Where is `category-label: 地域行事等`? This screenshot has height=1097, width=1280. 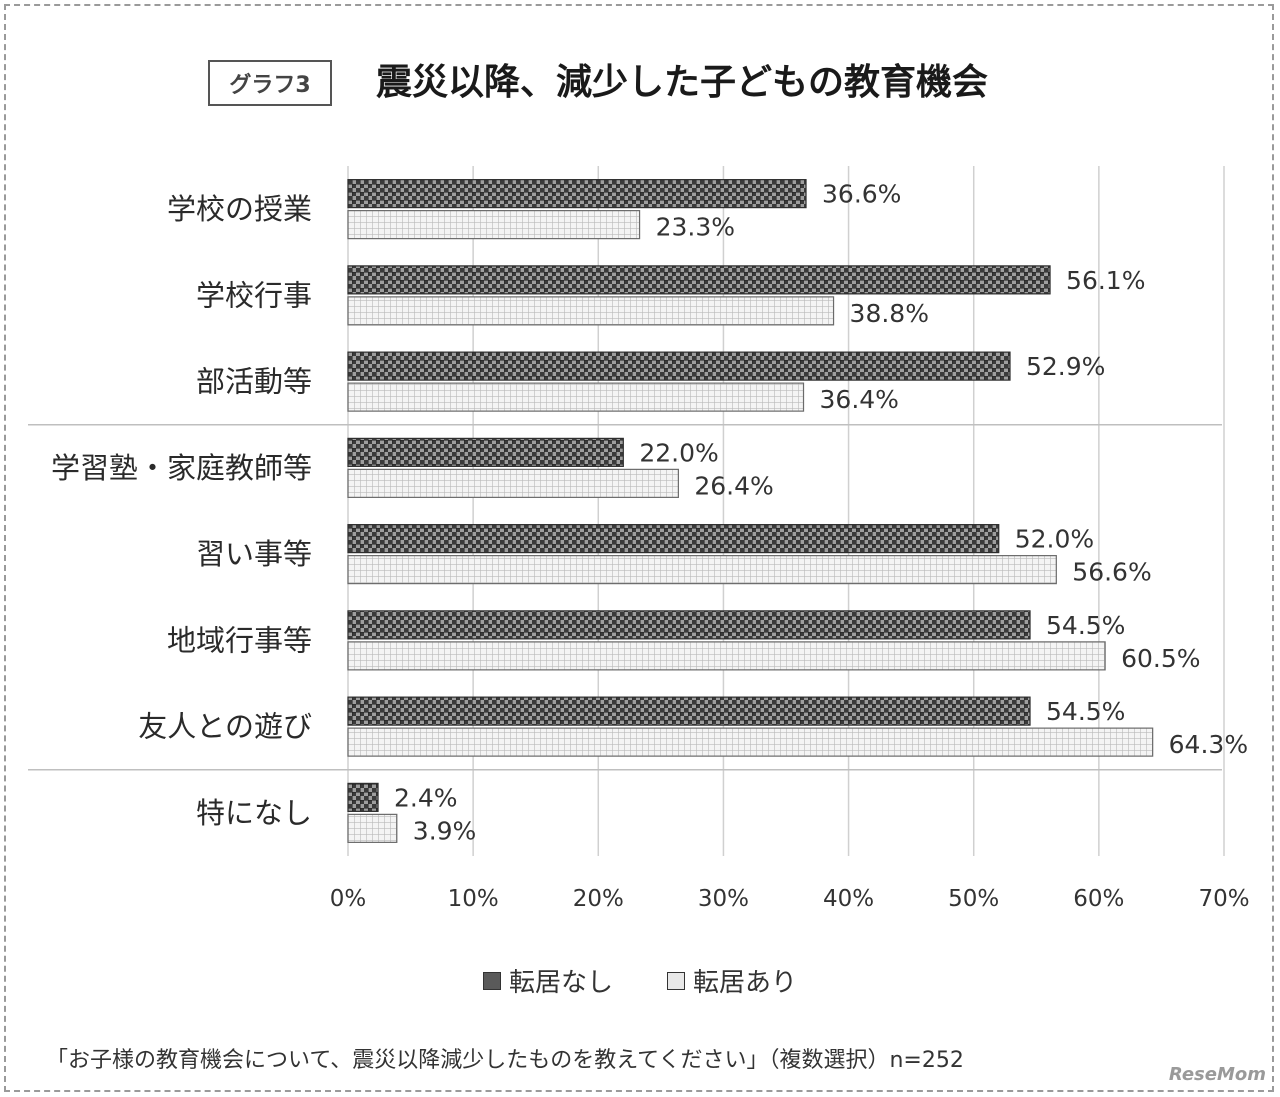
category-label: 地域行事等 is located at coordinates (239, 640).